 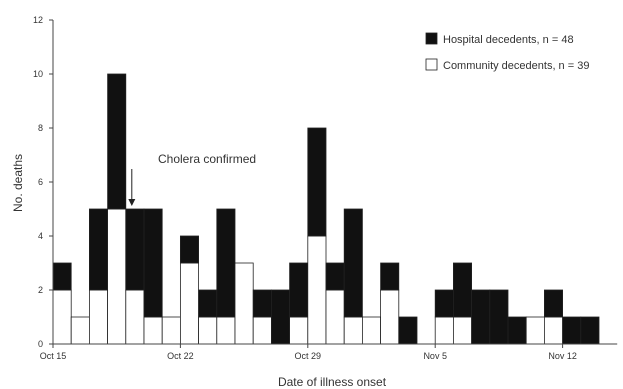 What do you see at coordinates (132, 202) in the screenshot?
I see `annotation-arrow-head` at bounding box center [132, 202].